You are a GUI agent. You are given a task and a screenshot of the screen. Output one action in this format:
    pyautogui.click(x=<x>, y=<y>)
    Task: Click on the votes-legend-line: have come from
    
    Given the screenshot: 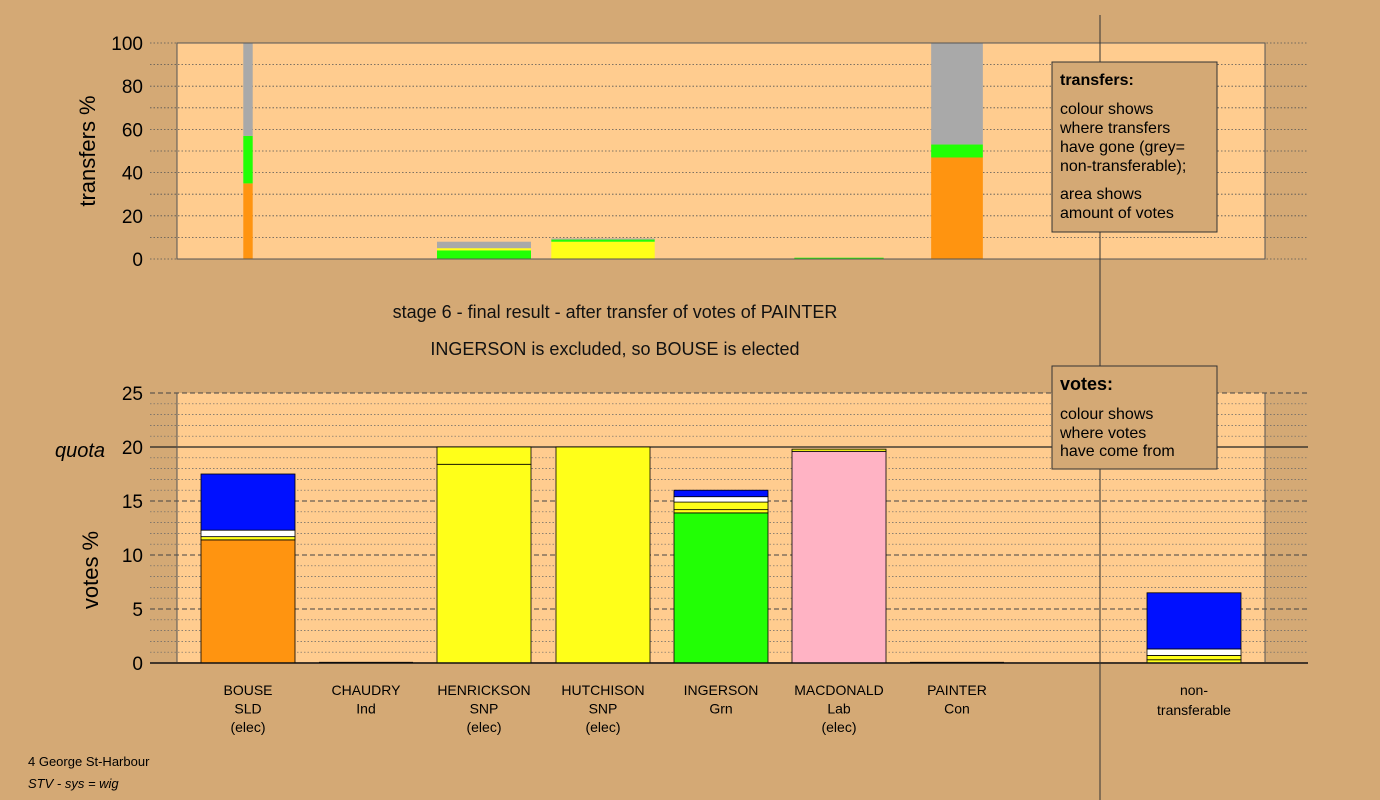 What is the action you would take?
    pyautogui.click(x=1117, y=451)
    